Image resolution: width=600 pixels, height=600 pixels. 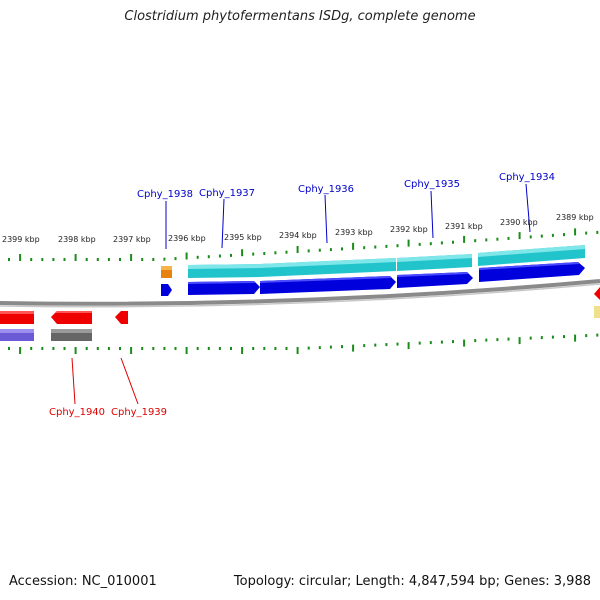 What do you see at coordinates (298, 235) in the screenshot?
I see `kbp-label: 2394 kbp` at bounding box center [298, 235].